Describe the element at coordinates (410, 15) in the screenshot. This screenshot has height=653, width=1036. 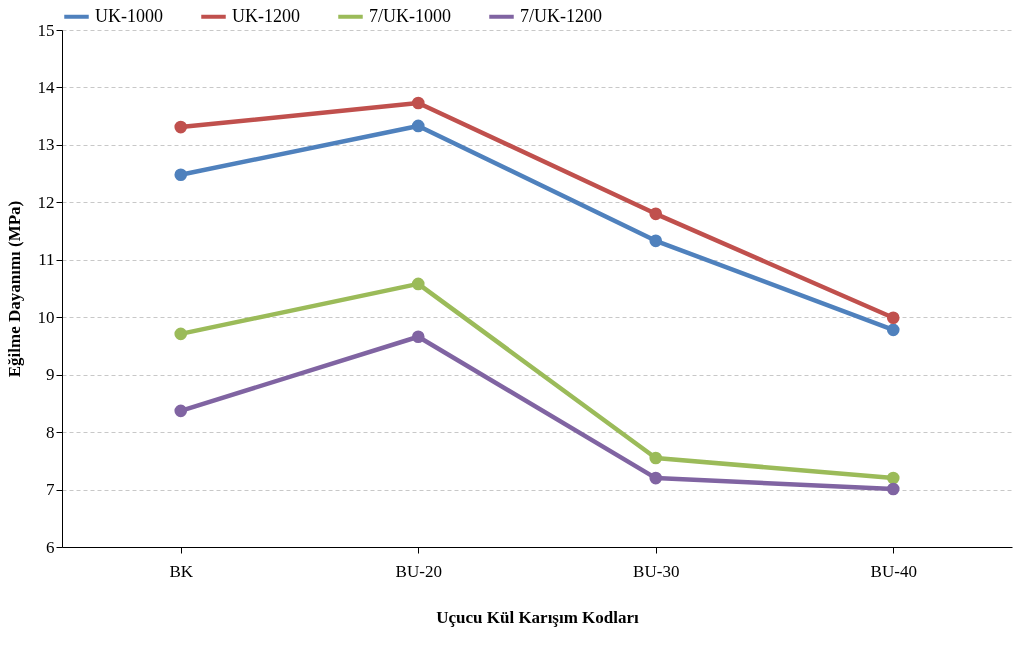
I see `legend-label: 7/UK-1000` at that location.